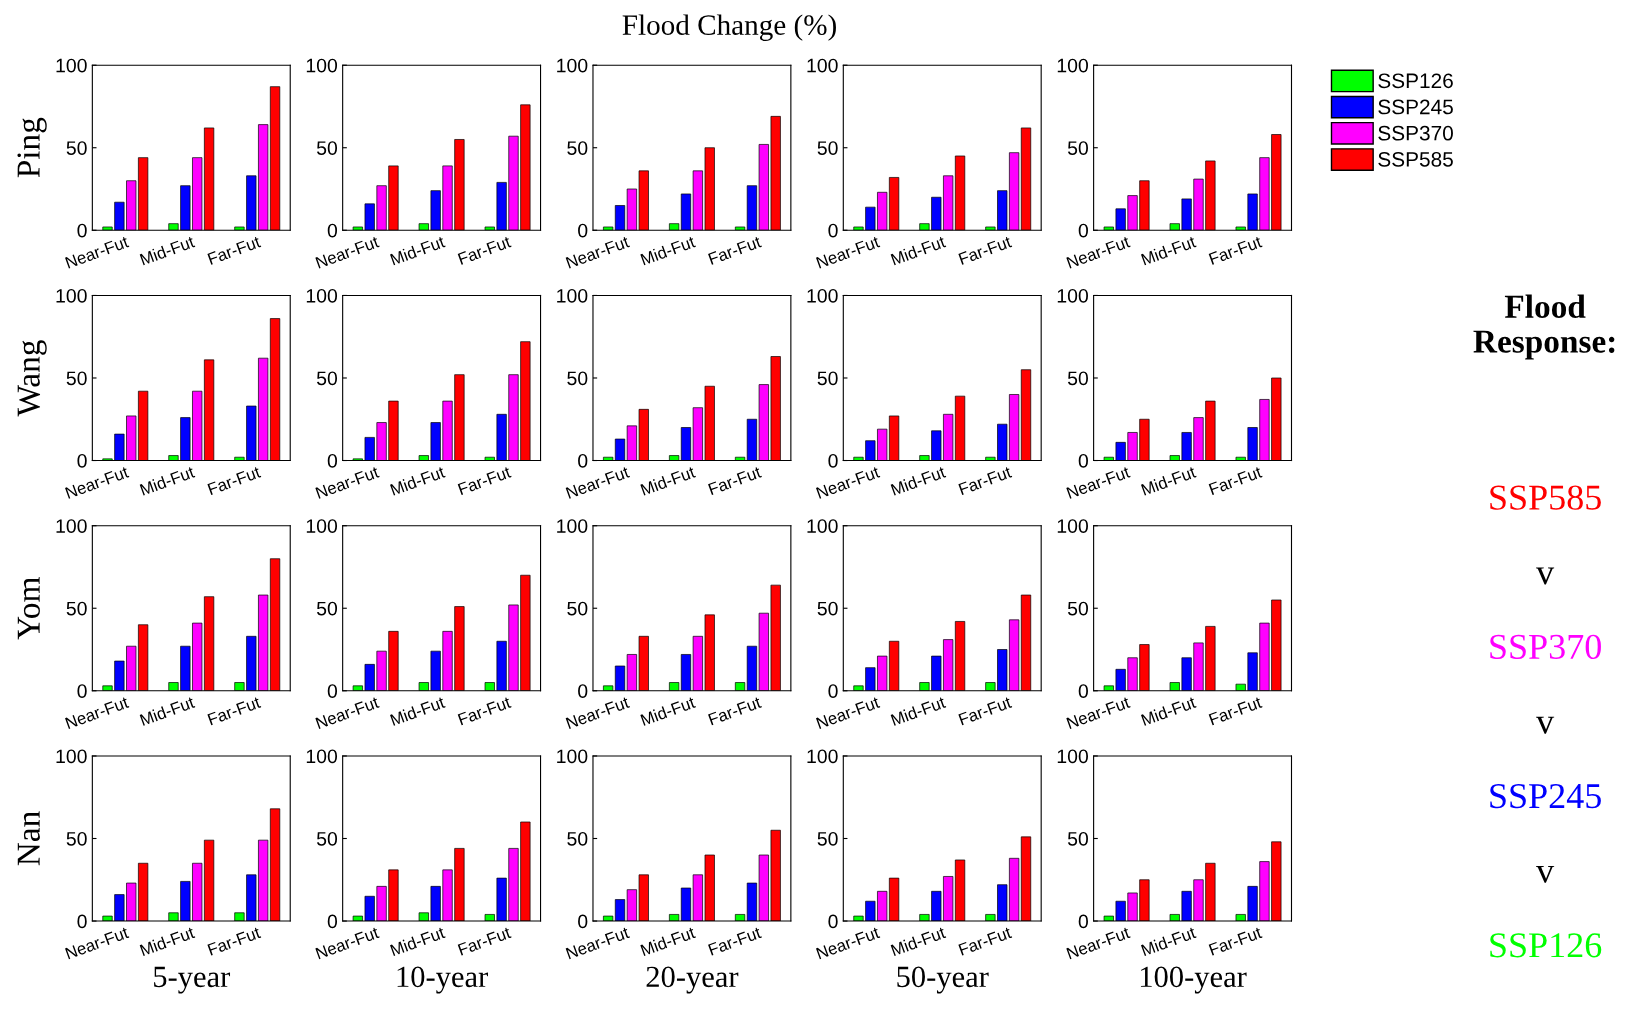  What do you see at coordinates (28, 608) in the screenshot?
I see `y-axis-title: Yom` at bounding box center [28, 608].